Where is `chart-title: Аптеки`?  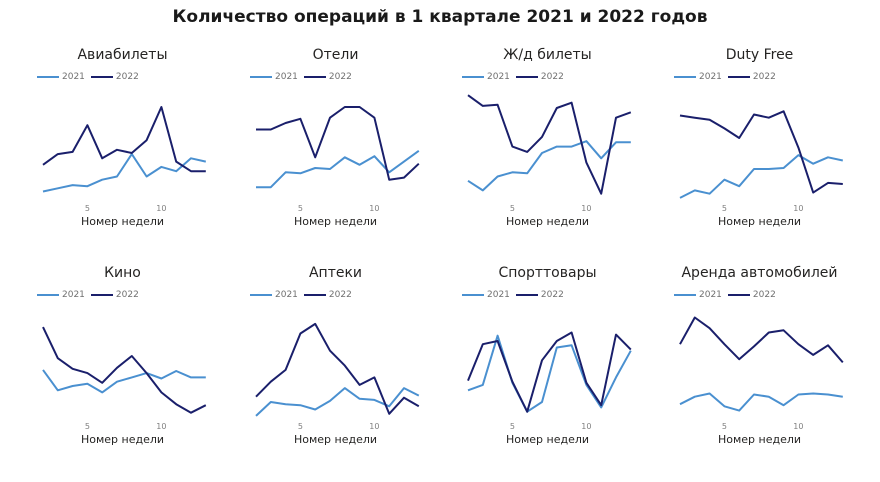
chart-title: Аптеки is located at coordinates (335, 273).